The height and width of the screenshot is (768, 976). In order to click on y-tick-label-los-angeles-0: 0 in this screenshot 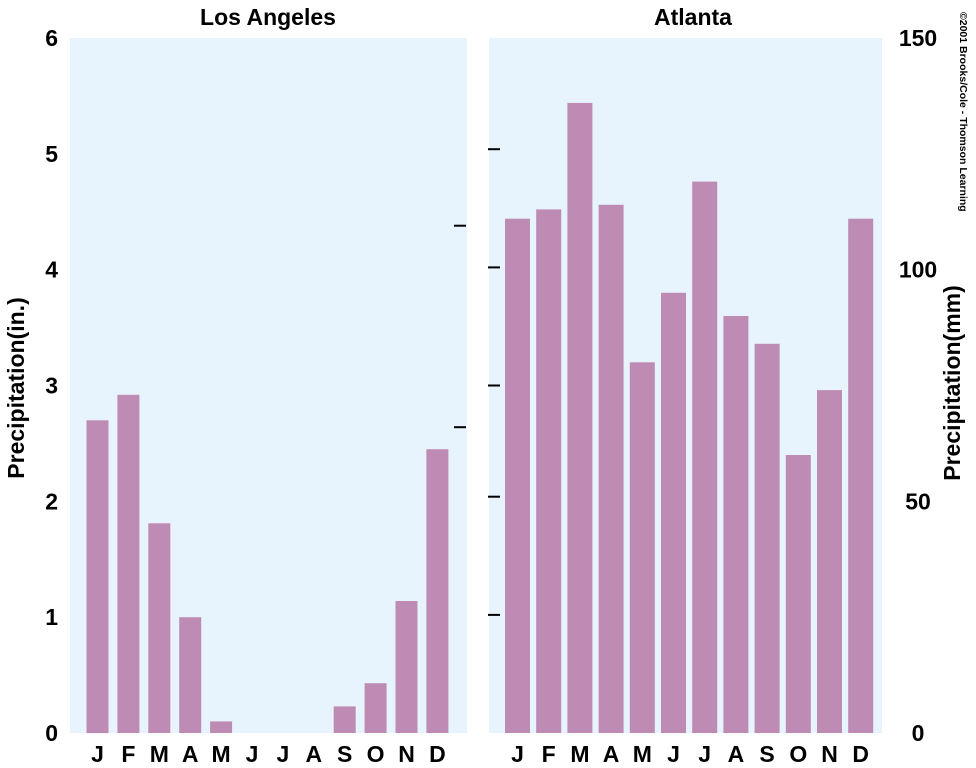, I will do `click(51, 733)`.